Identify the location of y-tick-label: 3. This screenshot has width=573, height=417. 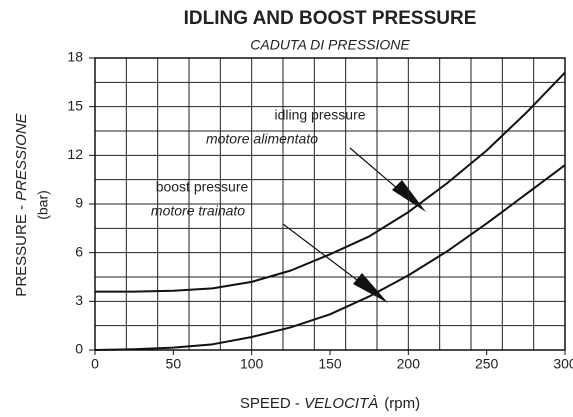
(79, 300).